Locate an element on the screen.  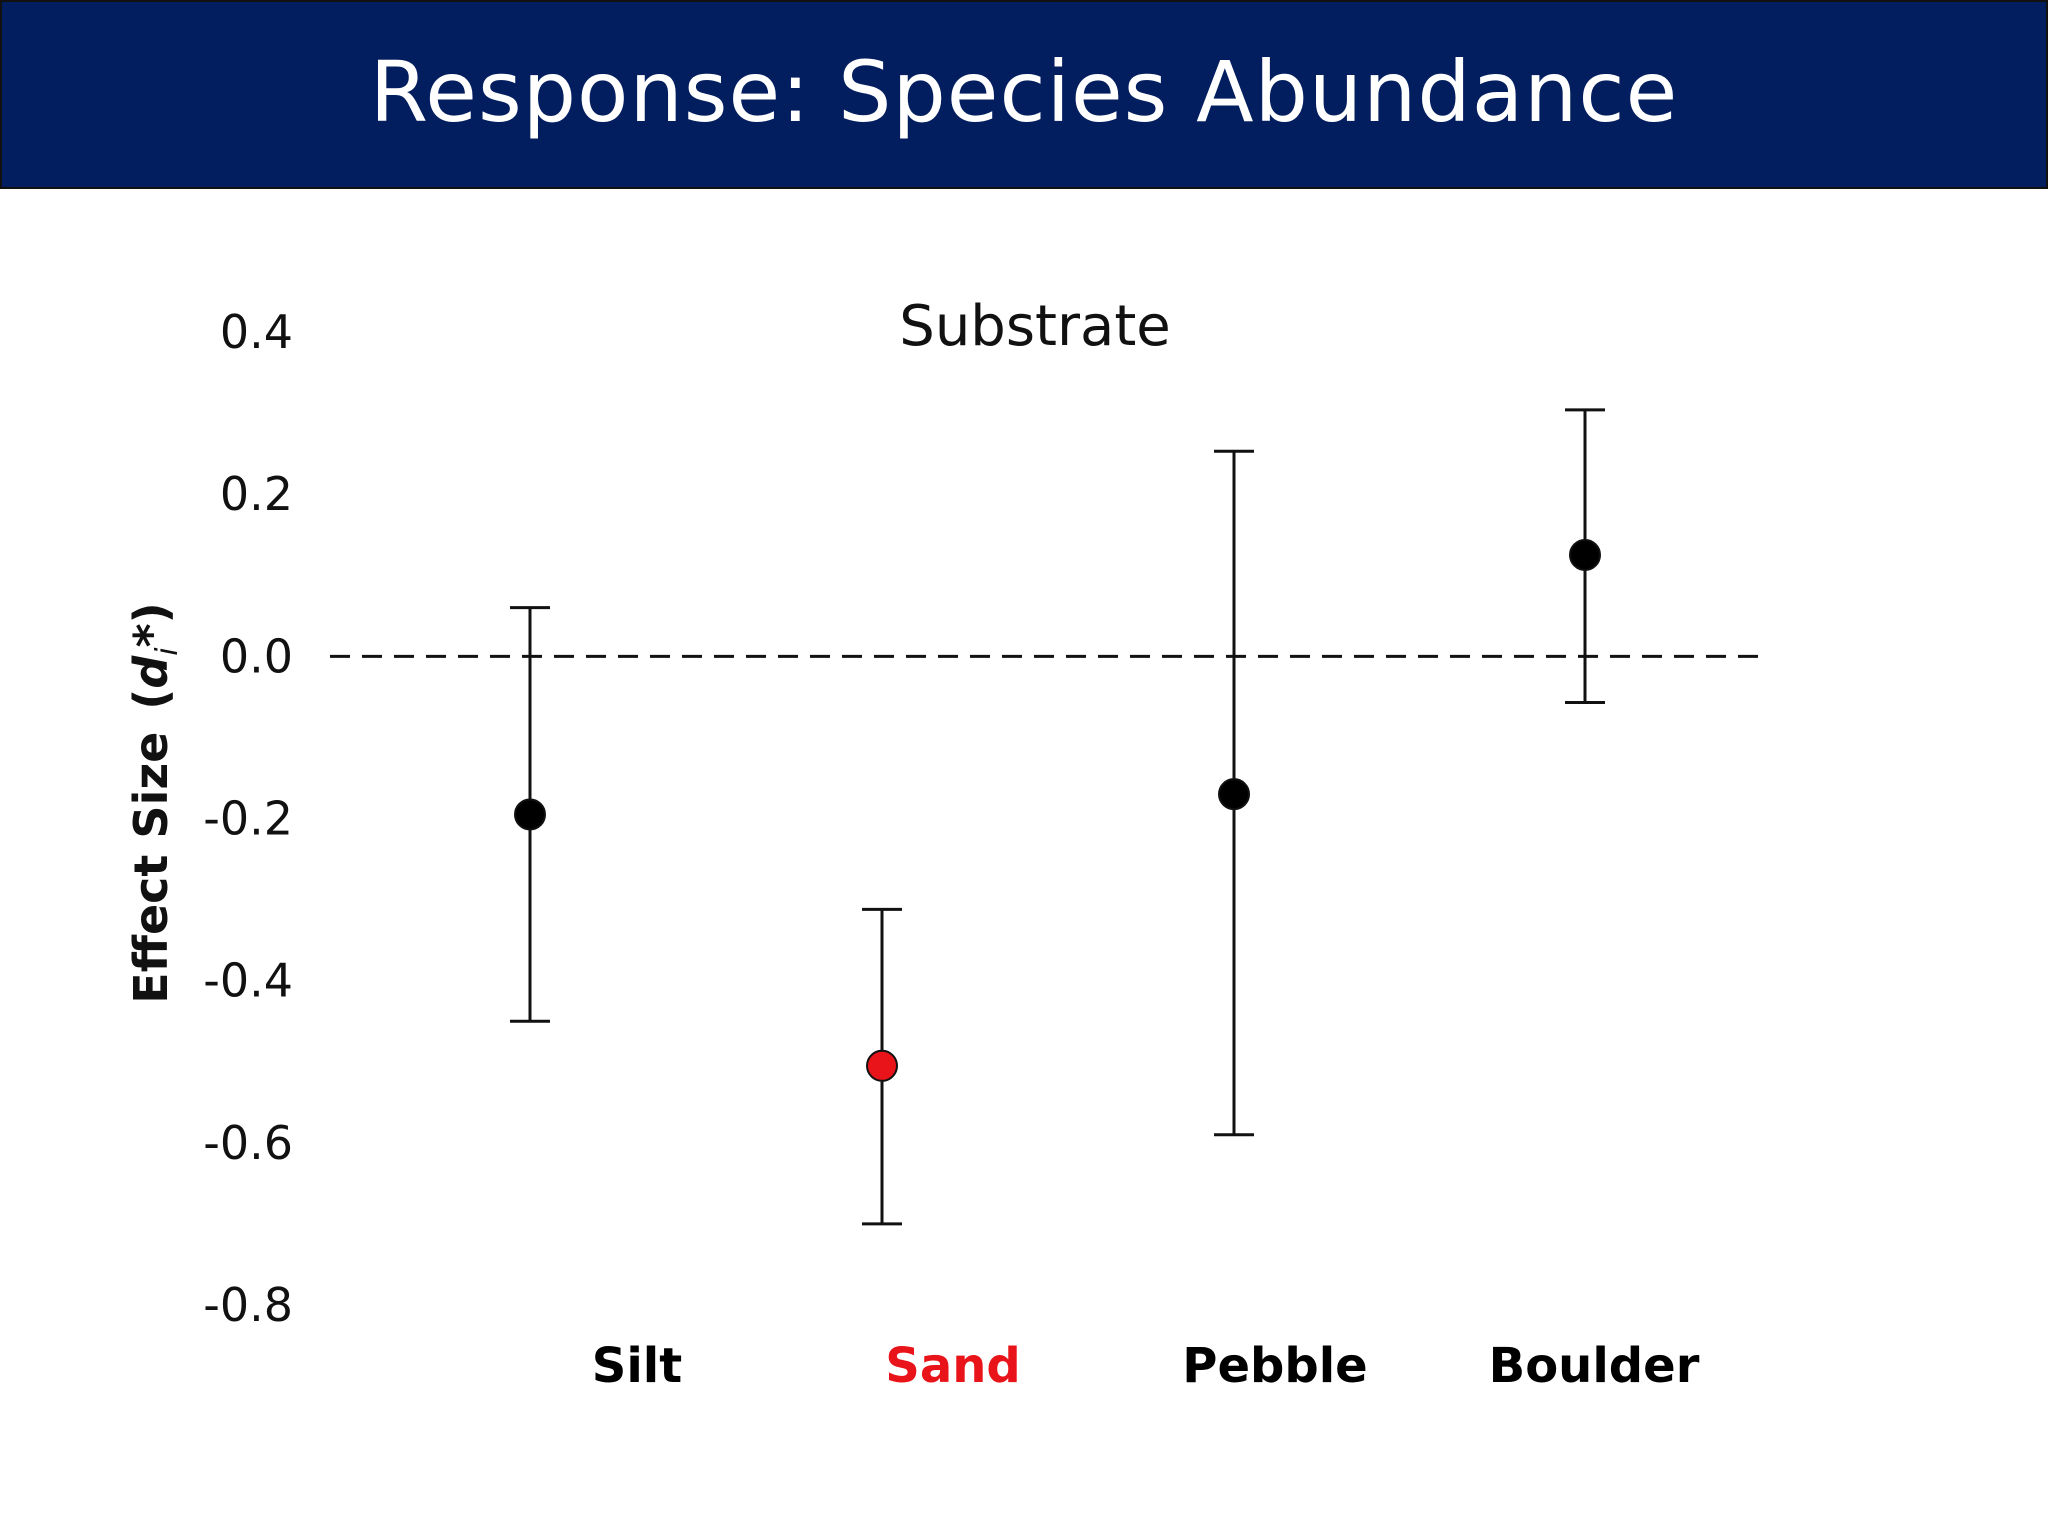
slide-title: Response: Species Abundance is located at coordinates (1024, 91).